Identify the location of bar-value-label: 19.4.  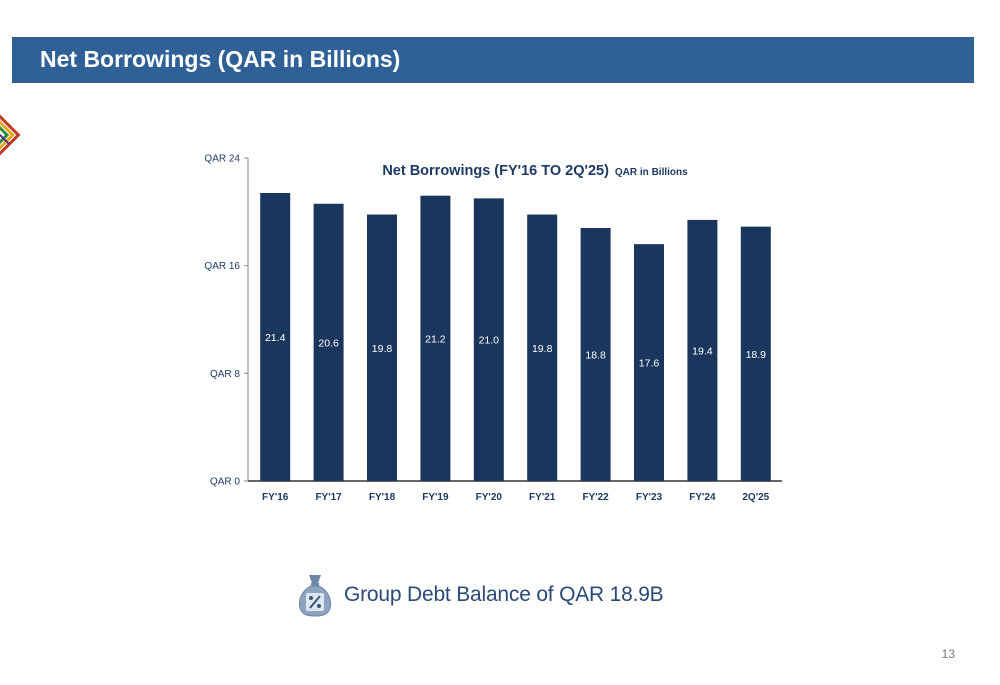
(702, 351).